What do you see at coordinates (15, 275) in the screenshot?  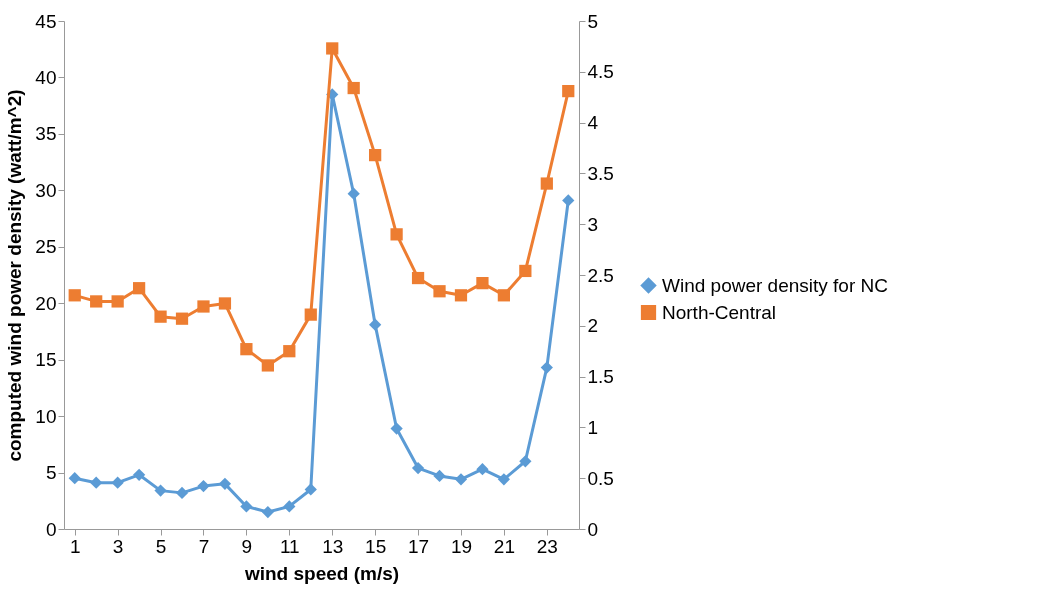 I see `y-axis-title: computed wind power density (watt/m^2)` at bounding box center [15, 275].